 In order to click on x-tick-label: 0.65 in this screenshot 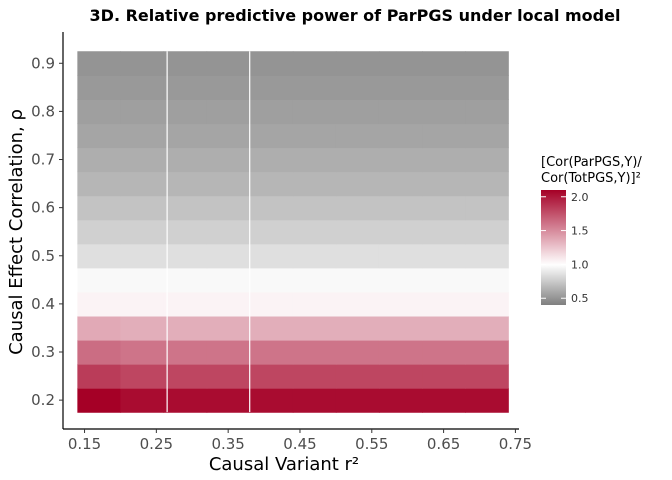, I will do `click(443, 444)`.